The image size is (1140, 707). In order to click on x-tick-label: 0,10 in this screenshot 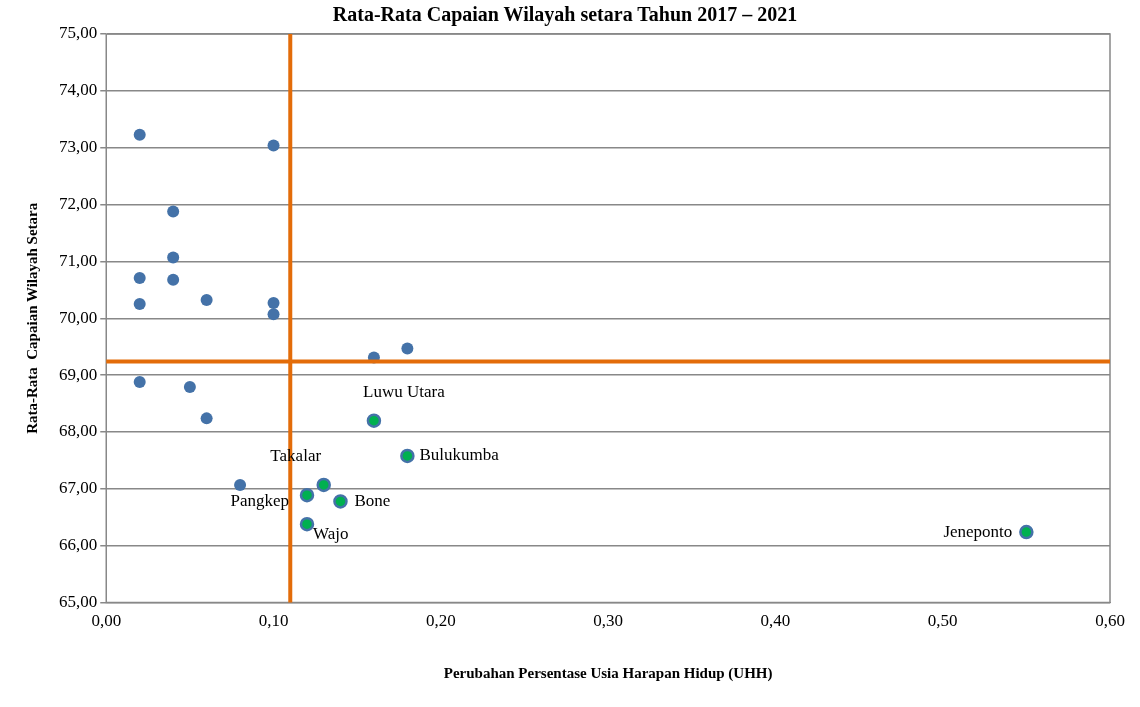, I will do `click(273, 621)`.